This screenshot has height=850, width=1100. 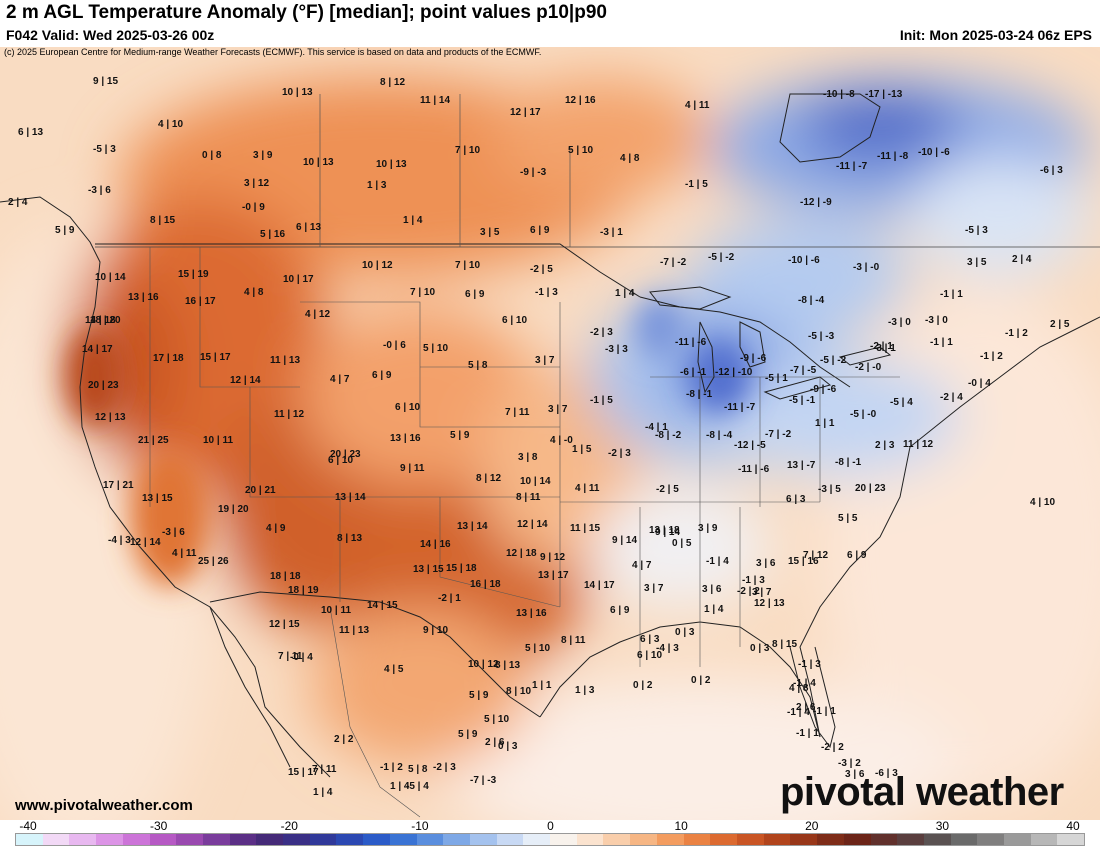 What do you see at coordinates (1022, 259) in the screenshot?
I see `point-value: 2 | 4` at bounding box center [1022, 259].